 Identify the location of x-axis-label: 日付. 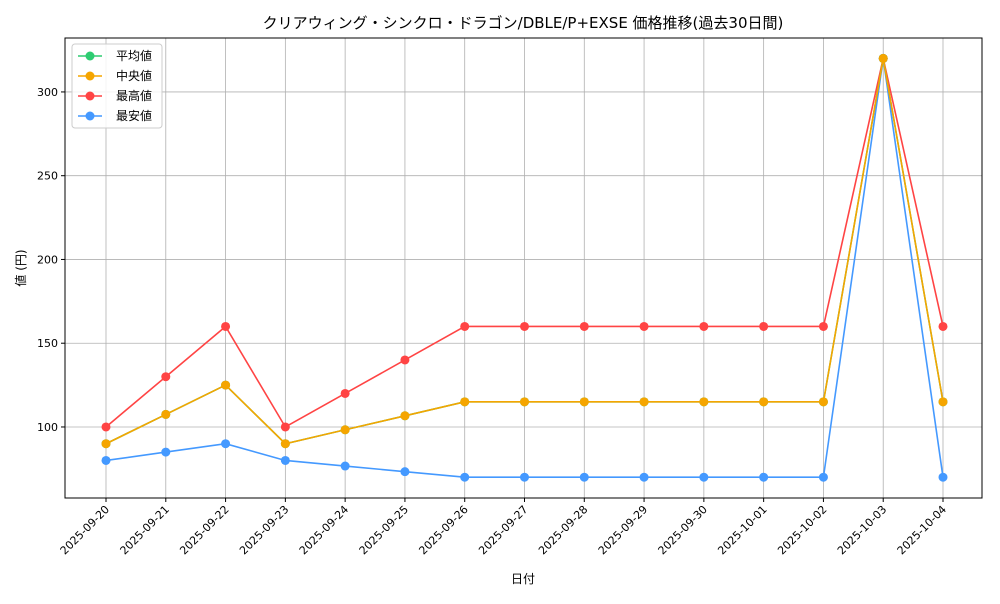
(523, 579).